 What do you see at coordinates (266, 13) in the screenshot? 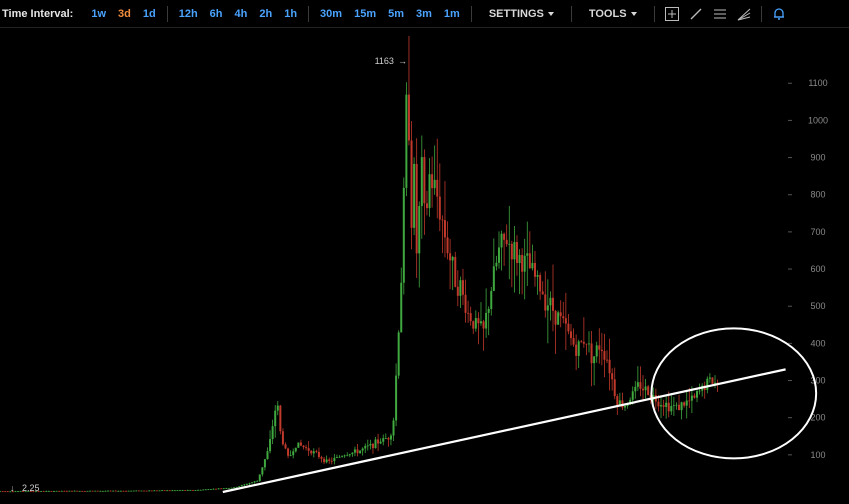
I see `interval-2h: 2h` at bounding box center [266, 13].